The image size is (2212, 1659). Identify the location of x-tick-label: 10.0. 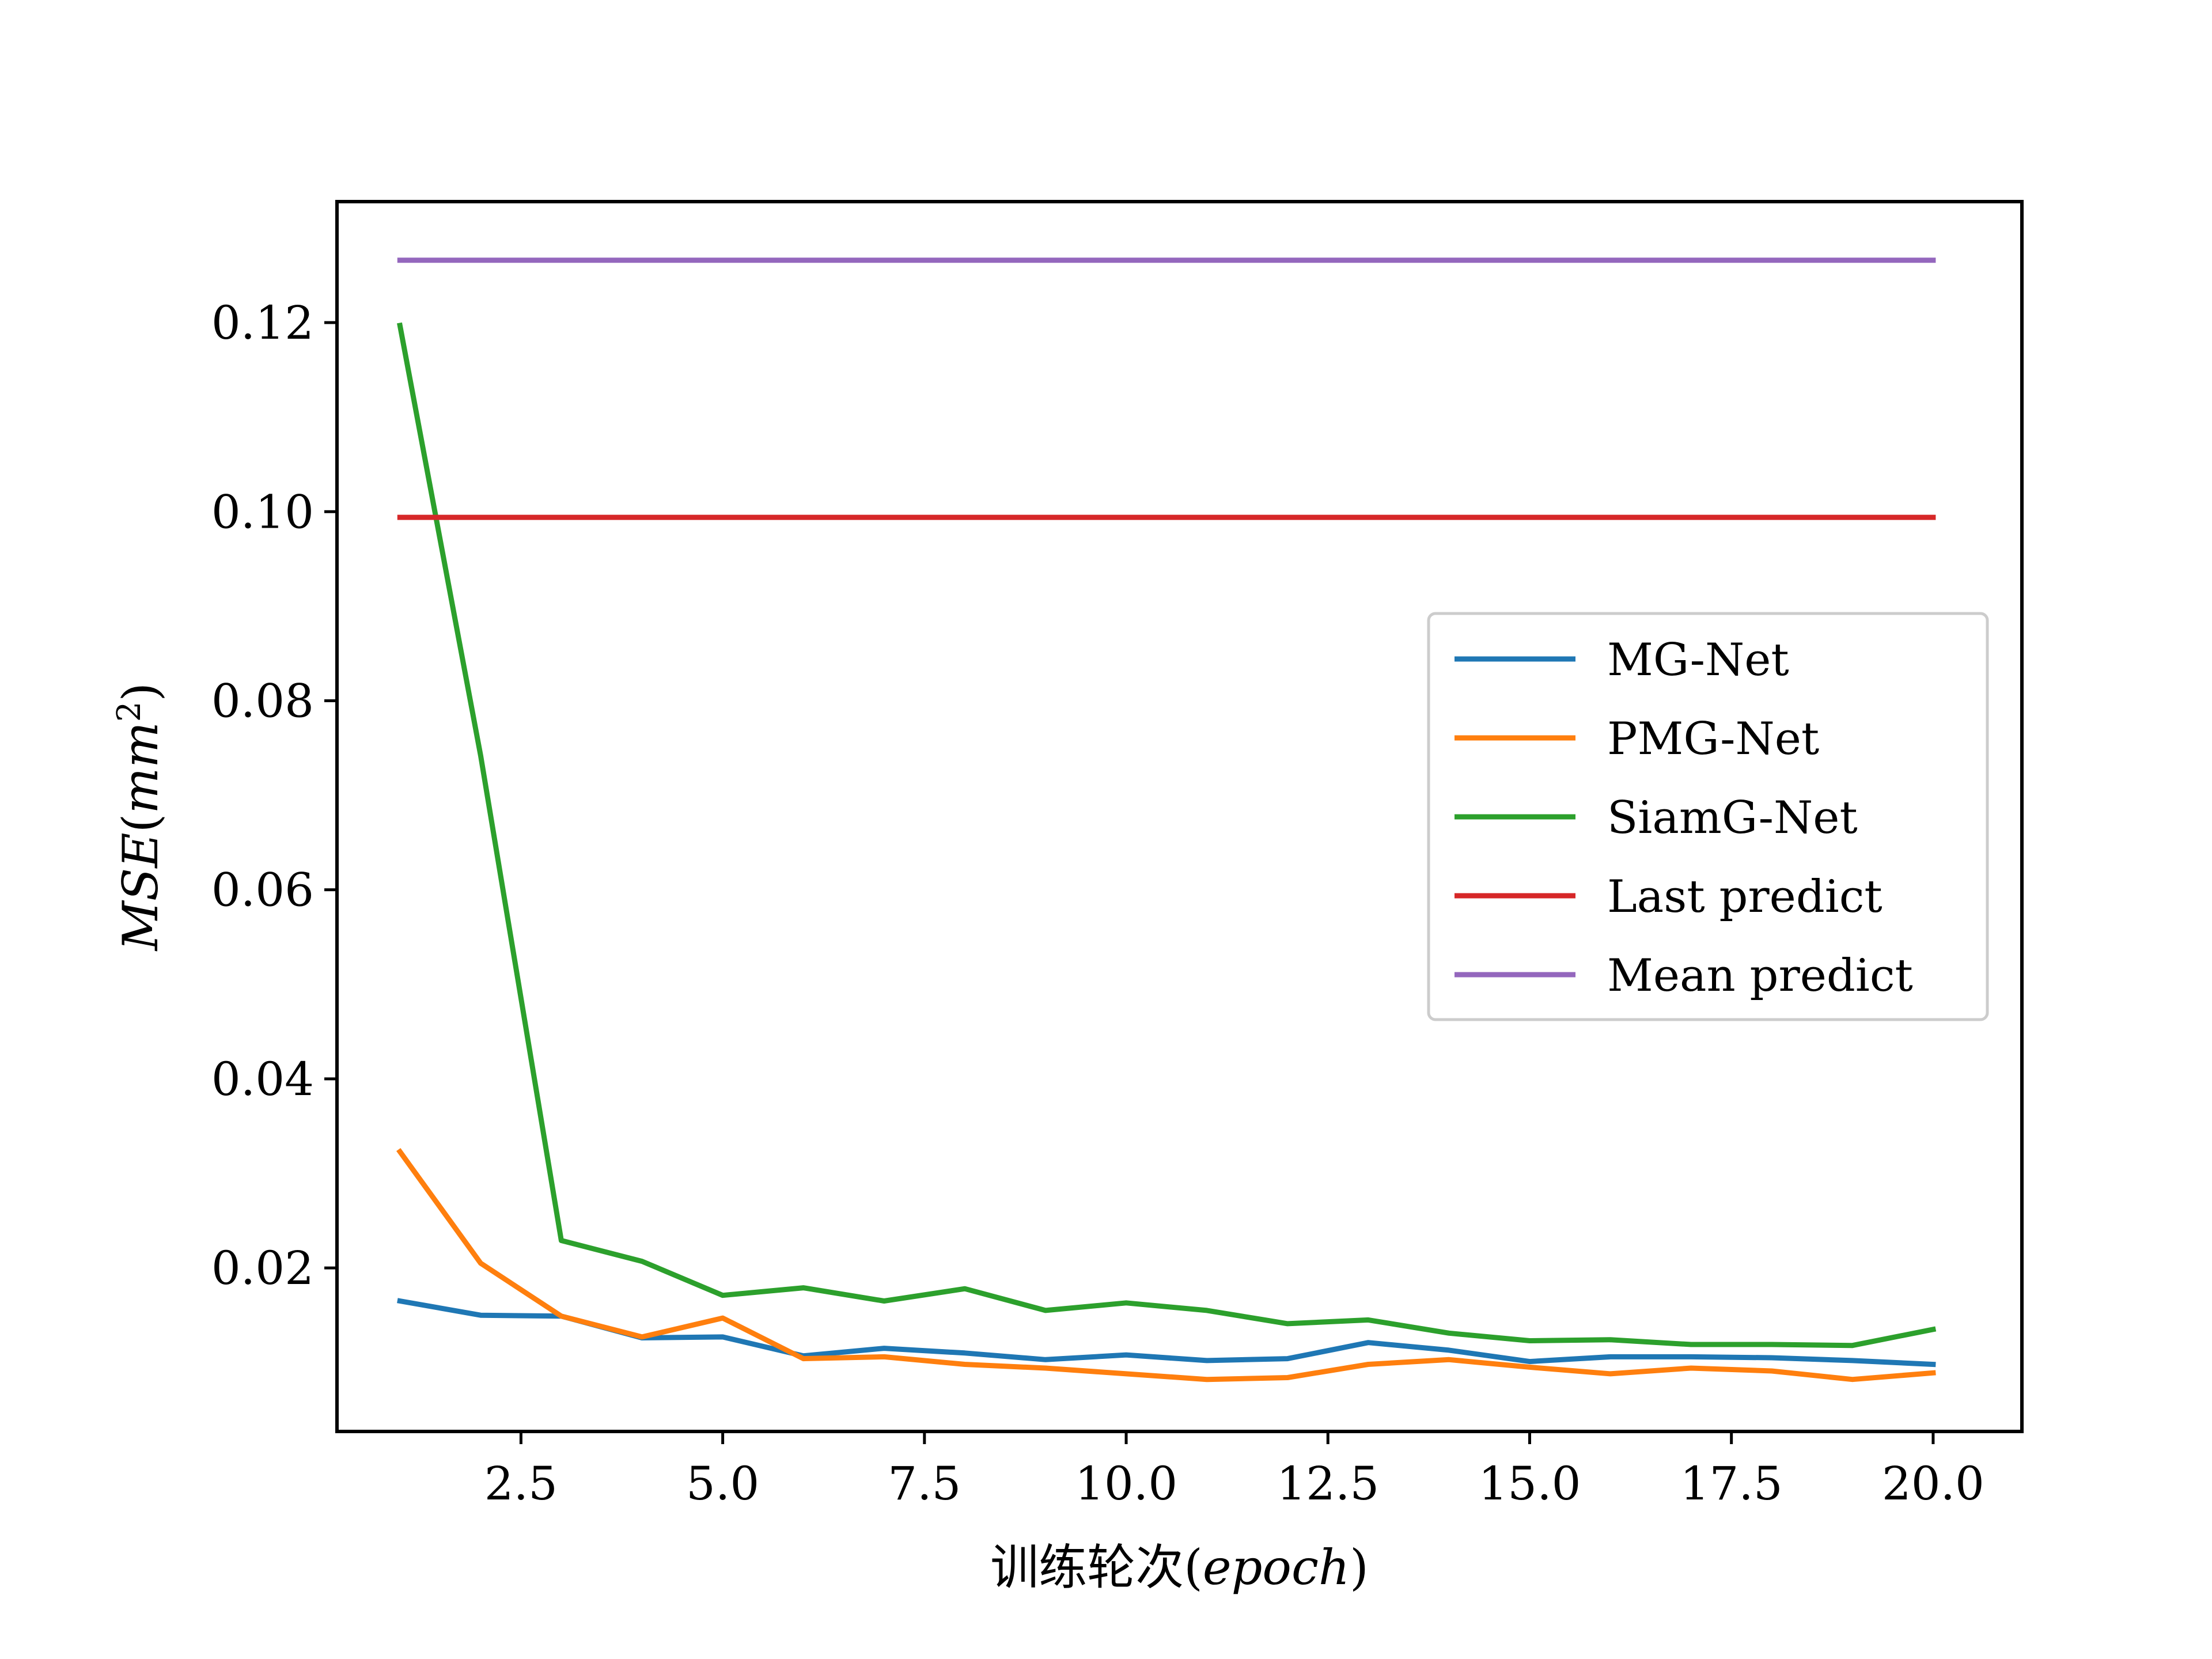
(1126, 1483).